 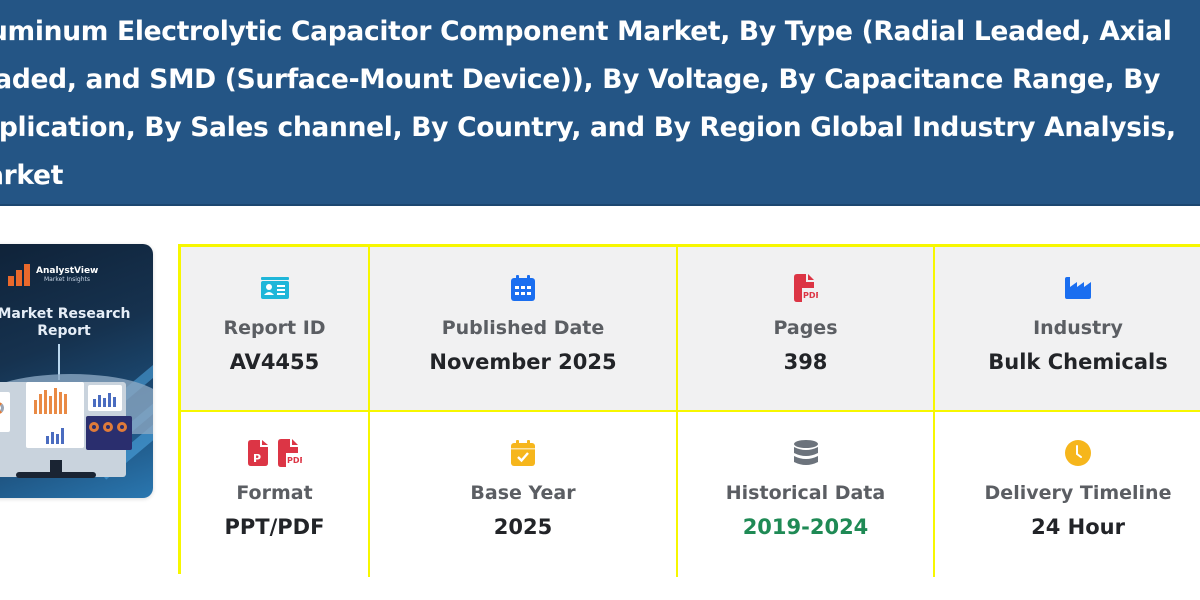 I want to click on base-year-label: Base Year, so click(x=523, y=493).